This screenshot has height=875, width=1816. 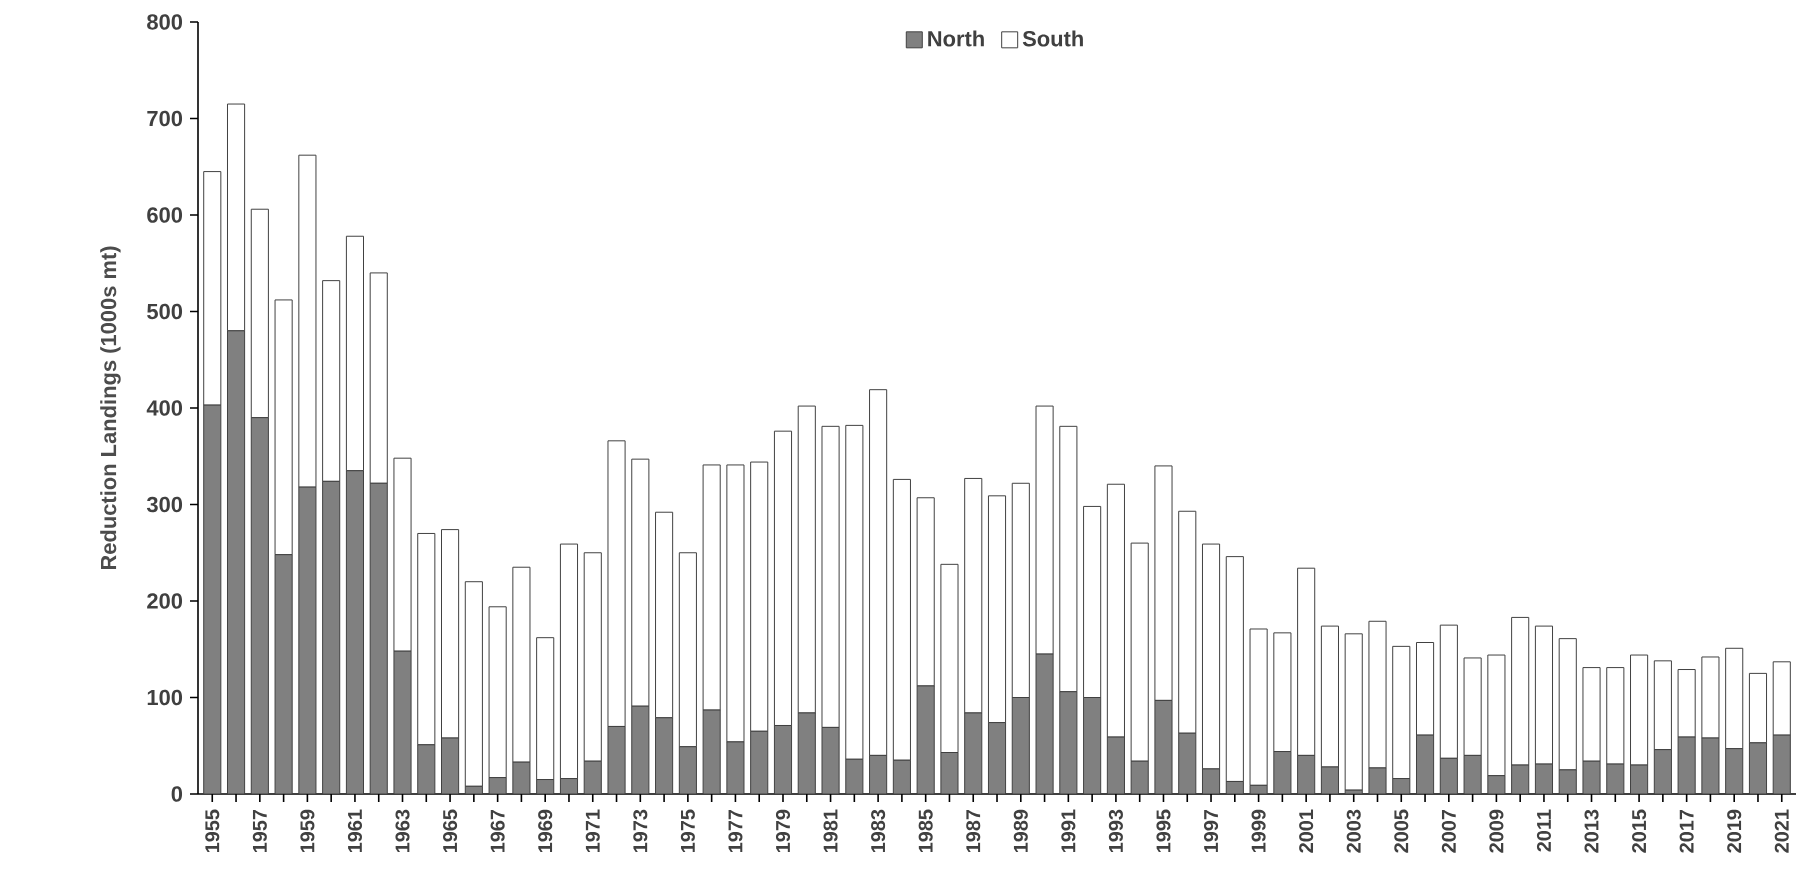 I want to click on y-tick-label: 700, so click(x=165, y=118).